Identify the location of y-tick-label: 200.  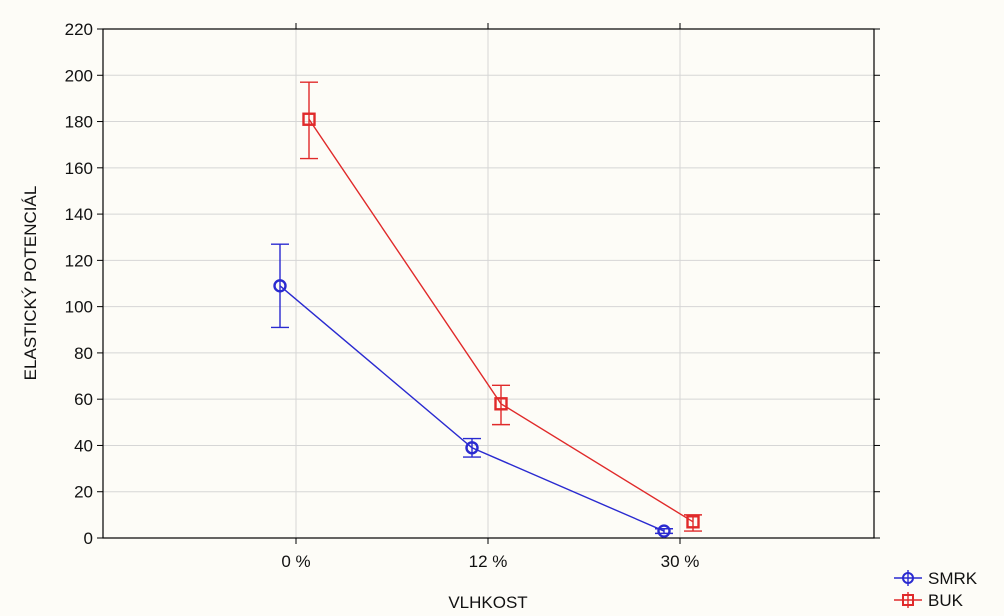
(79, 75).